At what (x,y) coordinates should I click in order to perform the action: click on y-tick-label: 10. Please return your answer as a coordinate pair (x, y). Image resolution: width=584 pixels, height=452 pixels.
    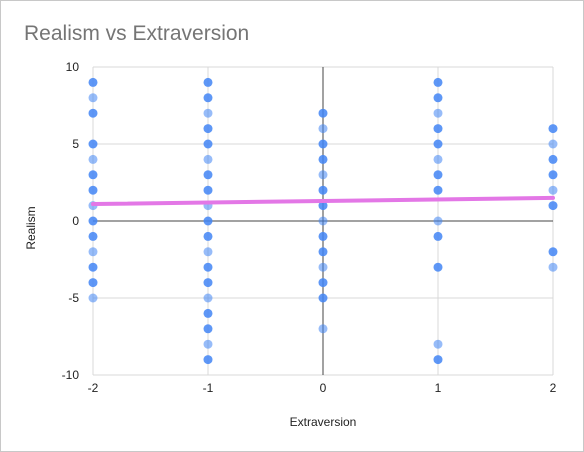
    Looking at the image, I should click on (73, 67).